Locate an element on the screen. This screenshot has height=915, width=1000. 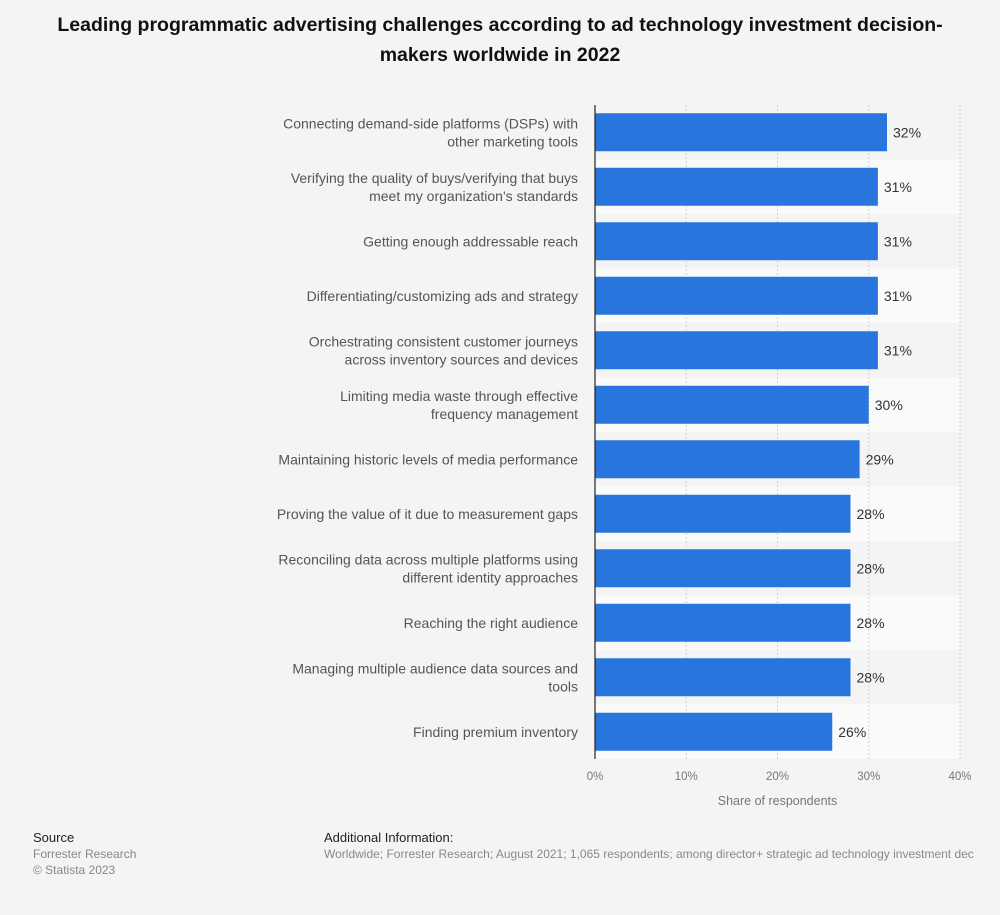
x-tick-label: 30% is located at coordinates (868, 777).